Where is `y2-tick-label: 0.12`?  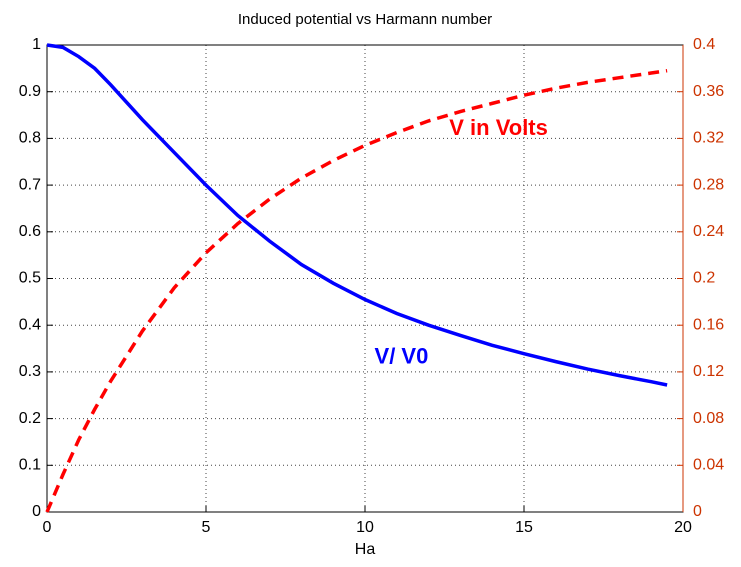 y2-tick-label: 0.12 is located at coordinates (708, 371).